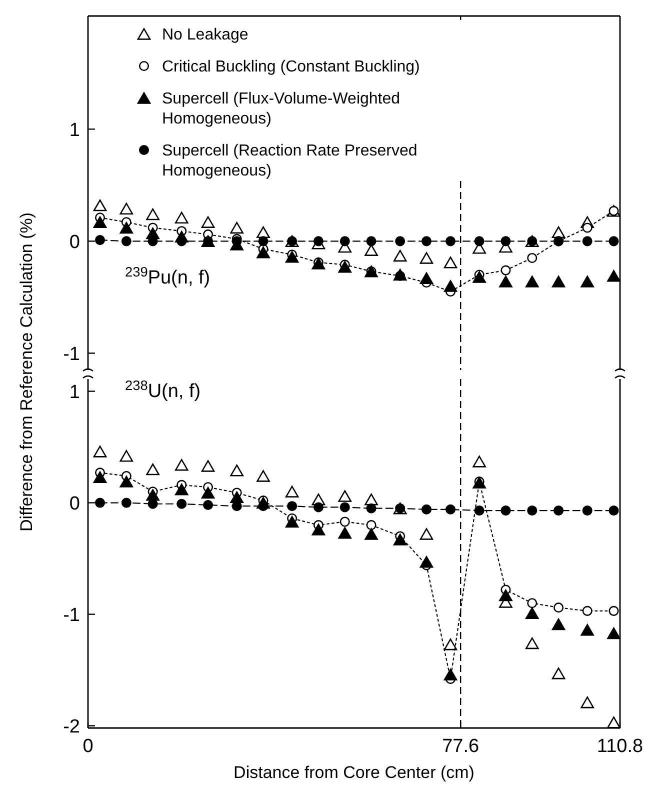  Describe the element at coordinates (281, 109) in the screenshot. I see `legend-label: Supercell (Flux-Volume-Weighted Homogeneous)` at that location.